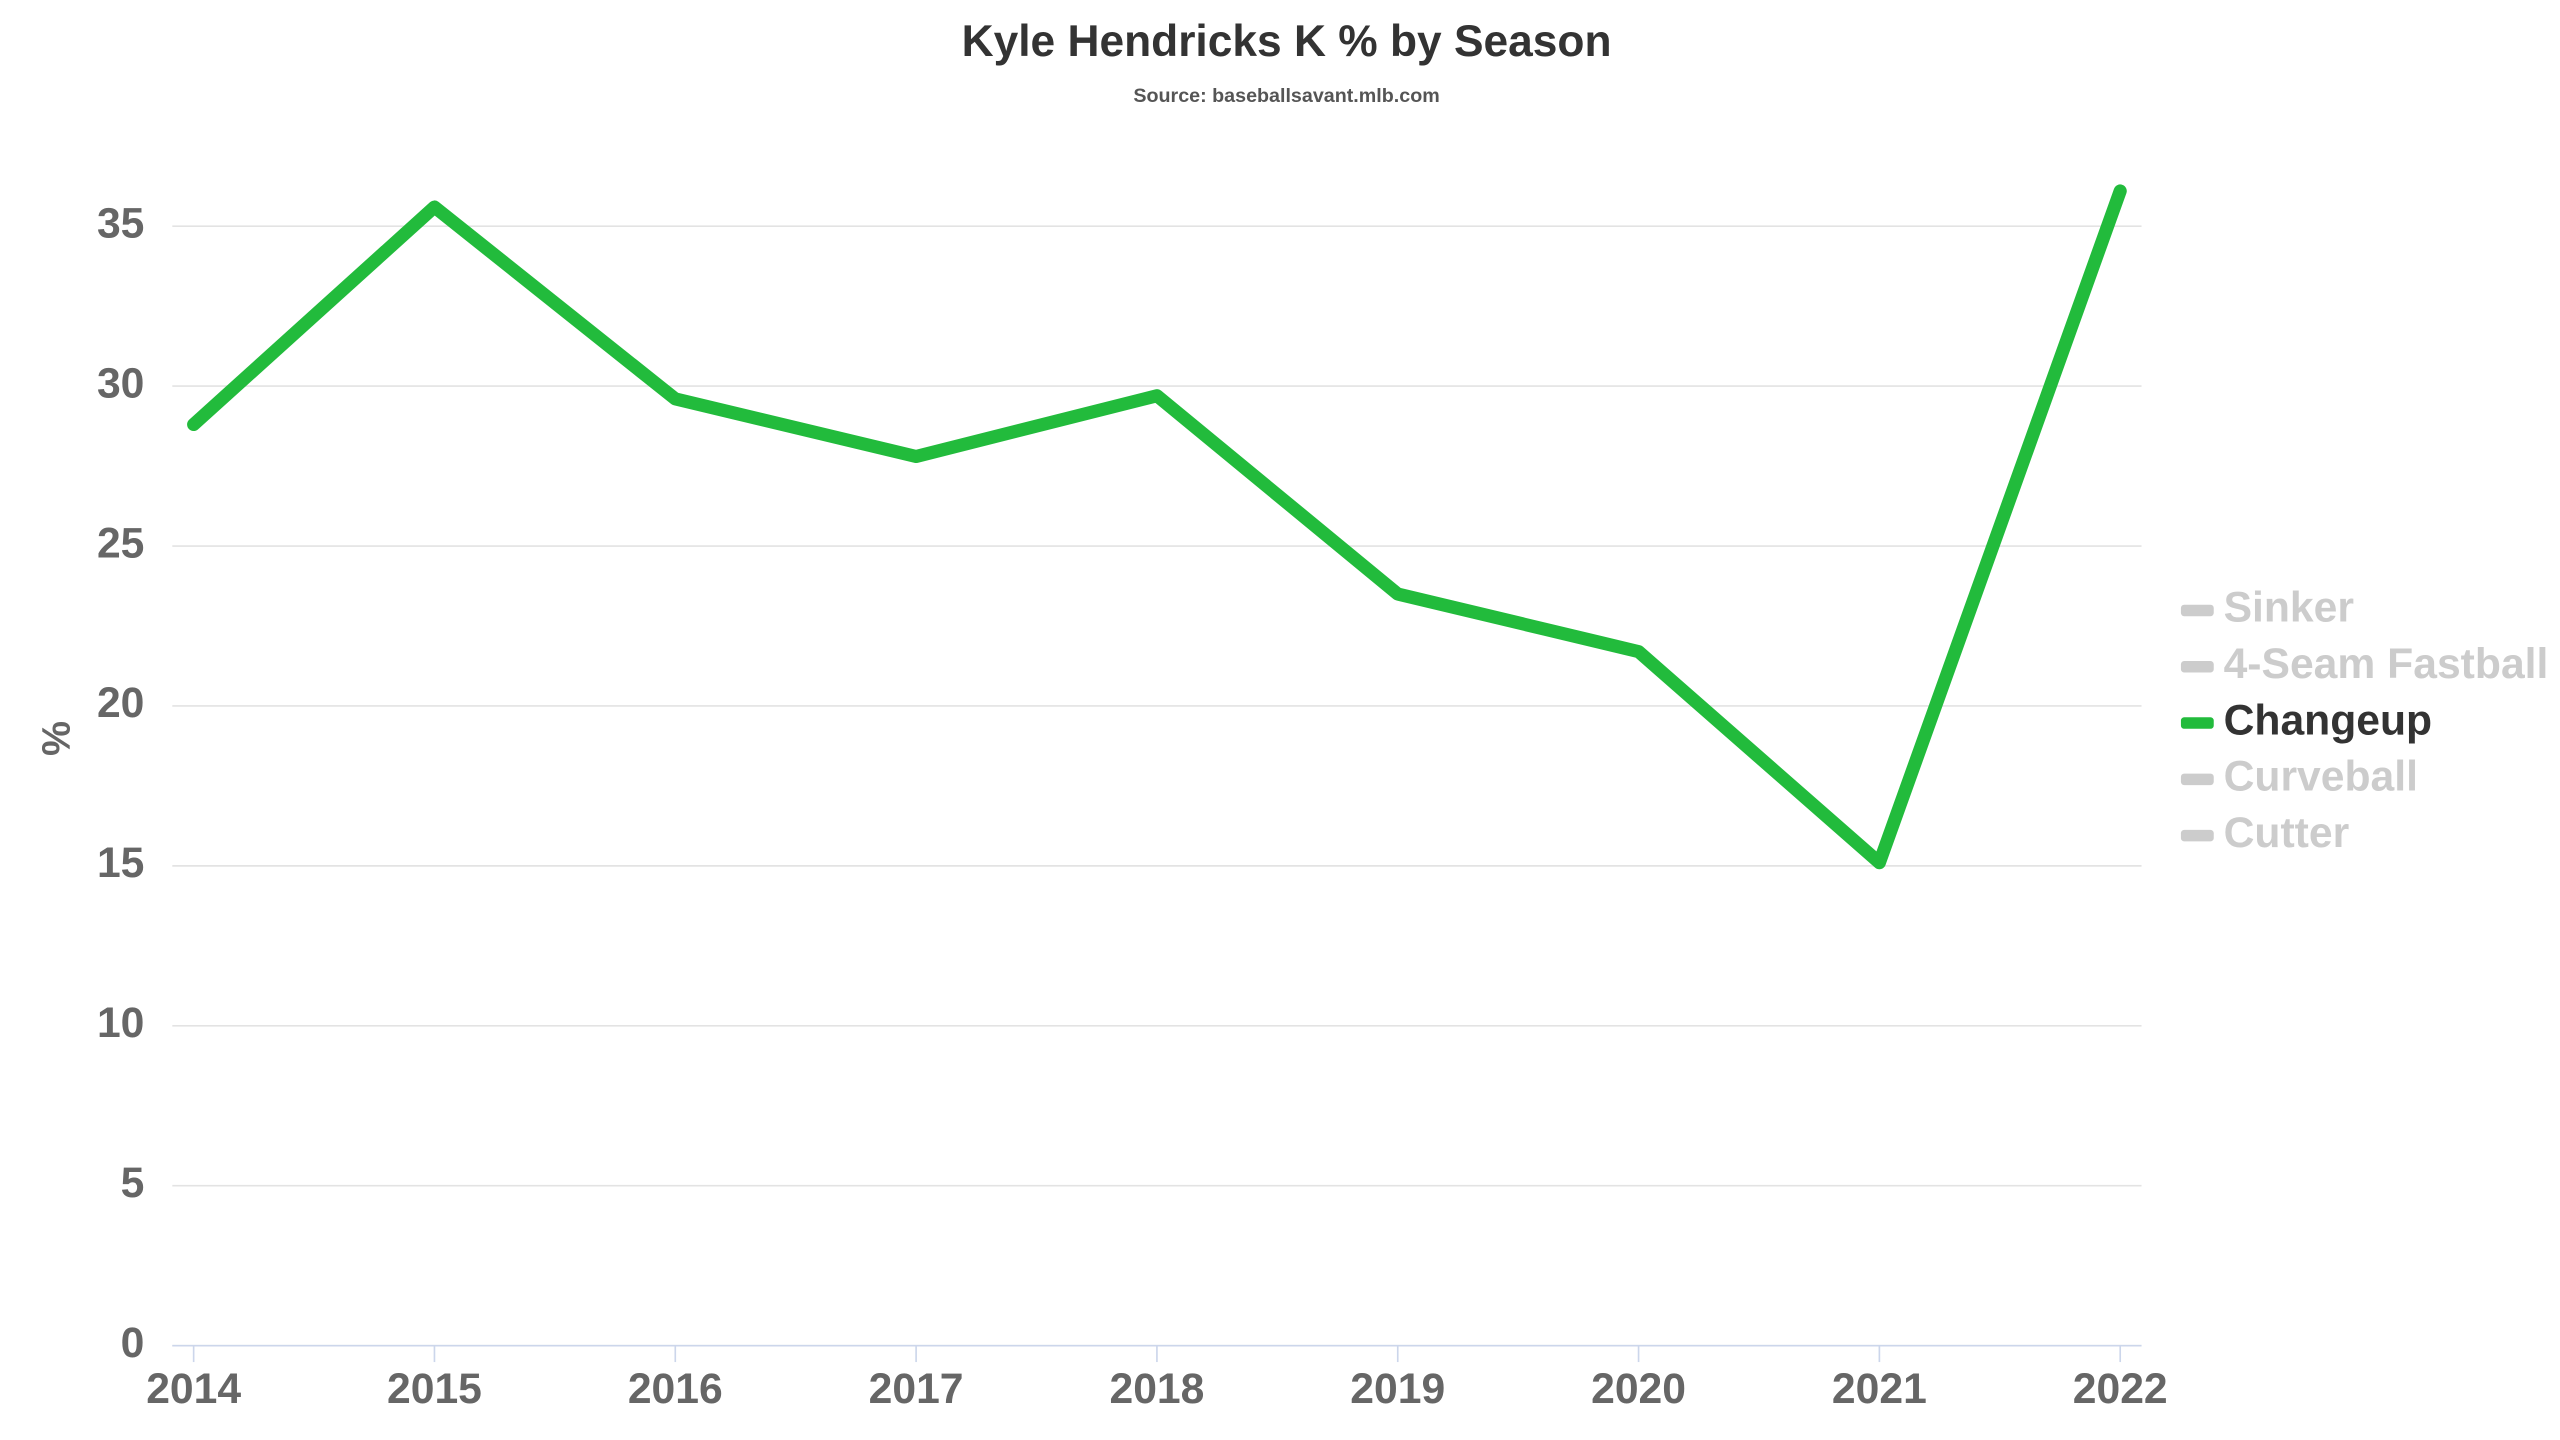 The width and height of the screenshot is (2560, 1440). I want to click on chart-subtitle: Source: baseballsavant.mlb.com, so click(1286, 96).